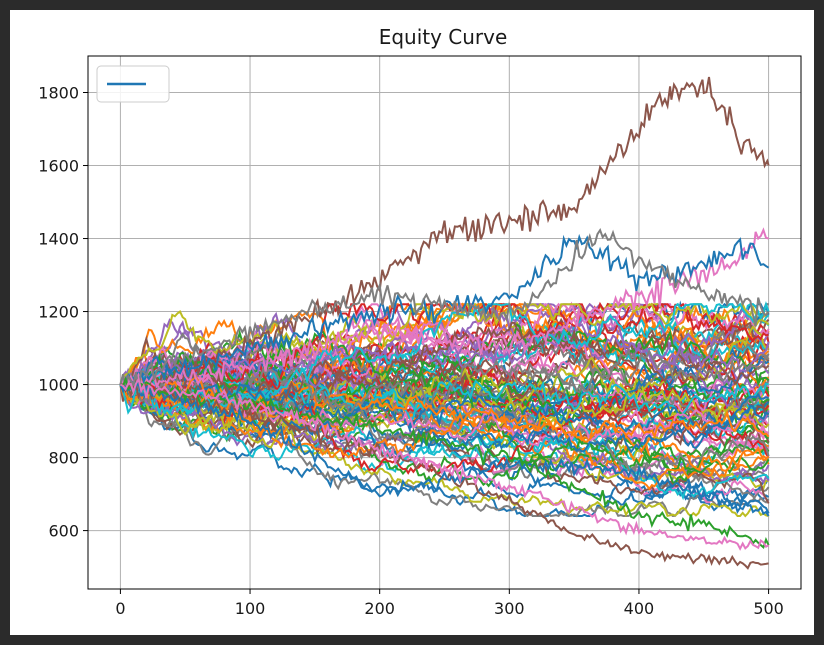 The width and height of the screenshot is (824, 645). What do you see at coordinates (379, 608) in the screenshot?
I see `x-tick-label: 200` at bounding box center [379, 608].